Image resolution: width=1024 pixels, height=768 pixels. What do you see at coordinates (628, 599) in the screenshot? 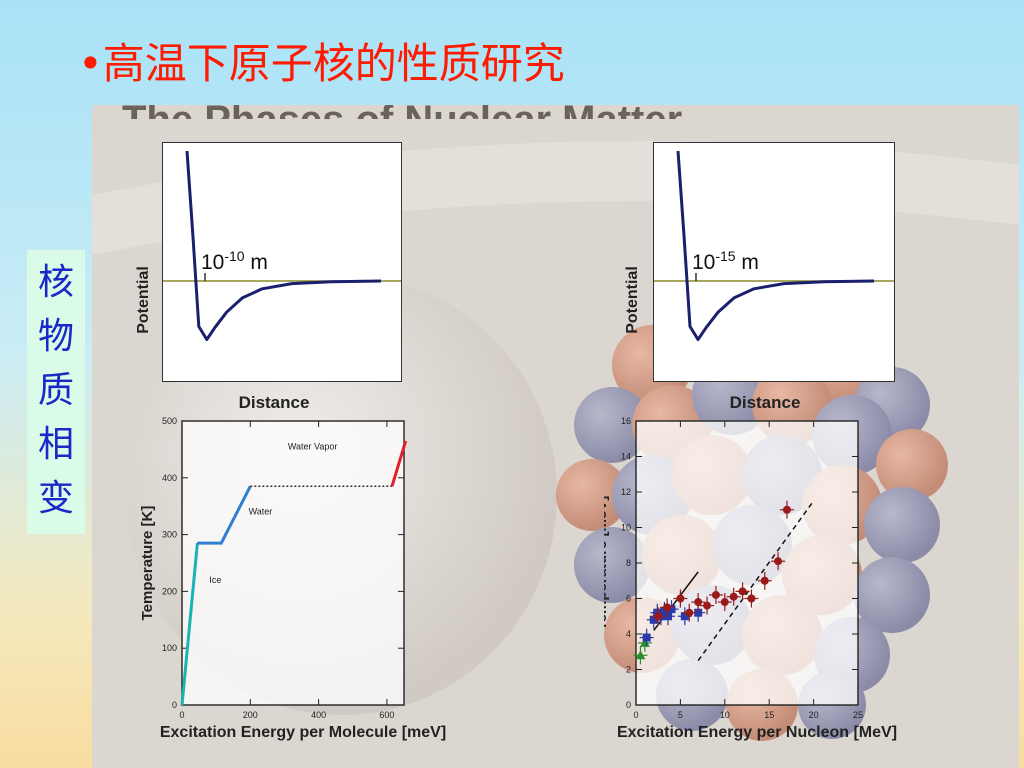
I see `y-tick-label: 6` at bounding box center [628, 599].